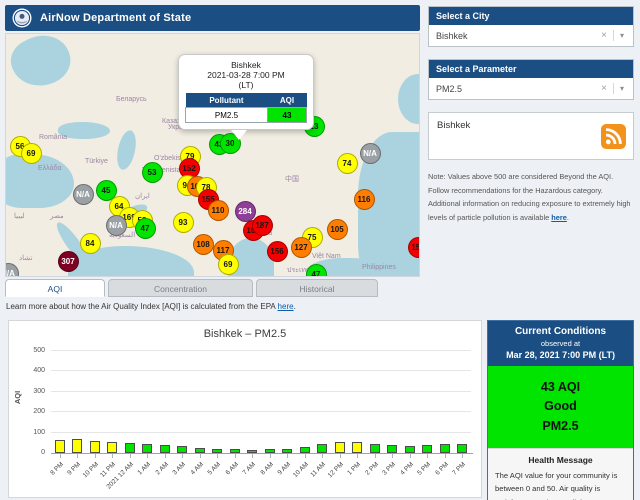  I want to click on map-marker-aqi-84: 84, so click(90, 243).